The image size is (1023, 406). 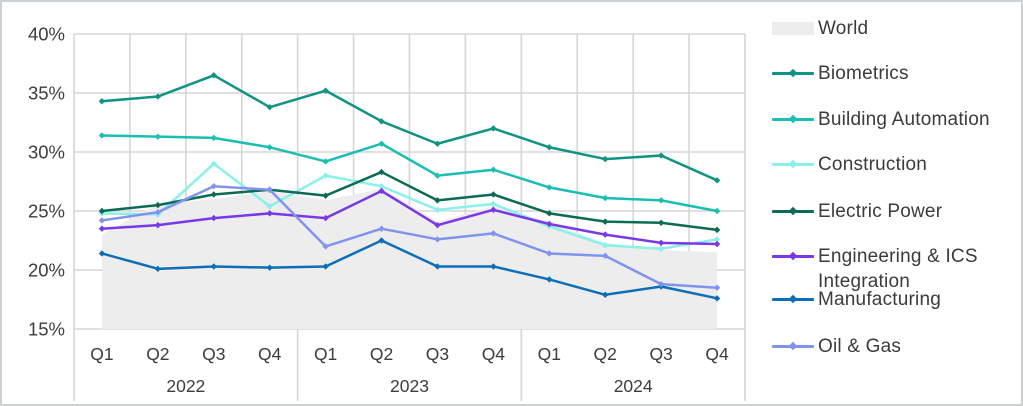 I want to click on legend-swatch-world, so click(x=793, y=28).